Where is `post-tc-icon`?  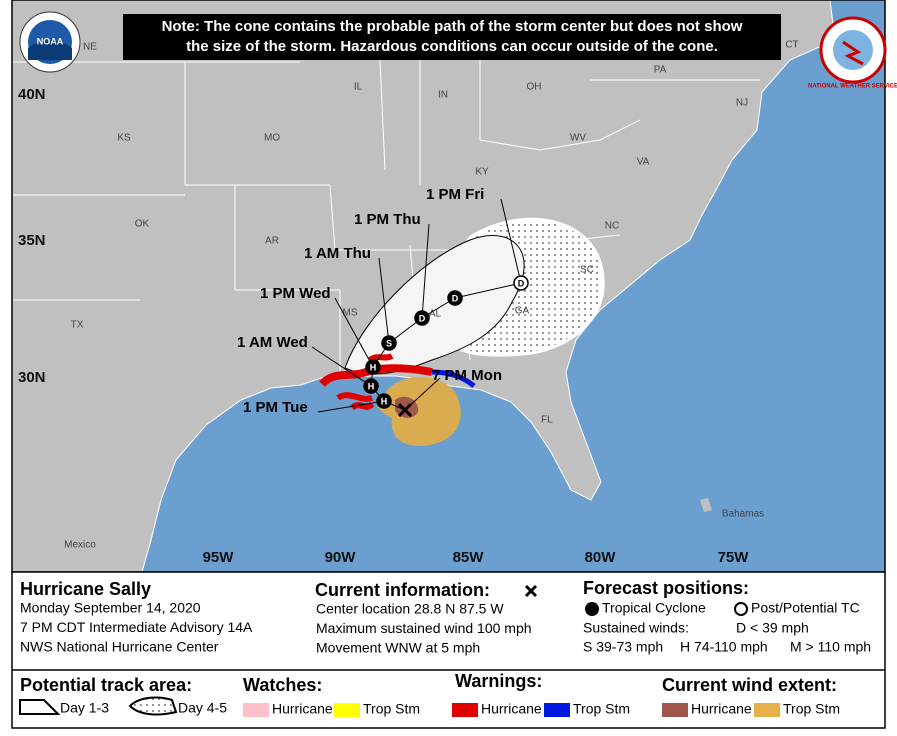 post-tc-icon is located at coordinates (741, 609).